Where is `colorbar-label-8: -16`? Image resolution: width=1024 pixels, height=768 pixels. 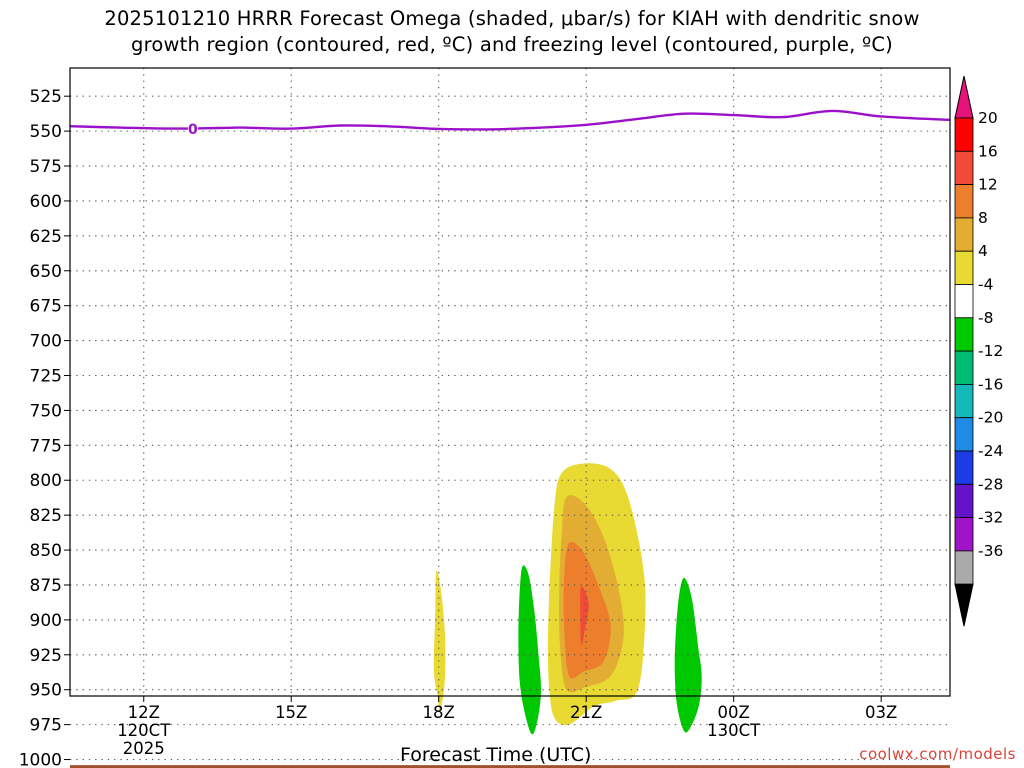
colorbar-label-8: -16 is located at coordinates (990, 384).